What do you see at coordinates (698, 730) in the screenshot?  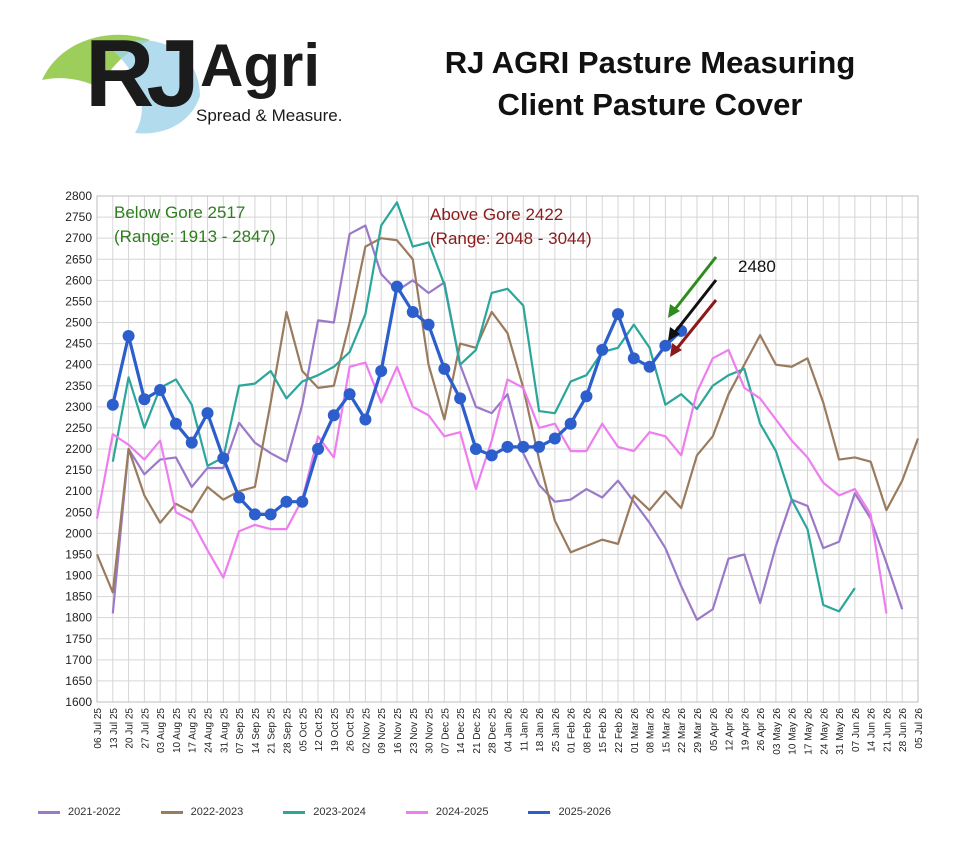 I see `x-tick-label: 29 Mar 26` at bounding box center [698, 730].